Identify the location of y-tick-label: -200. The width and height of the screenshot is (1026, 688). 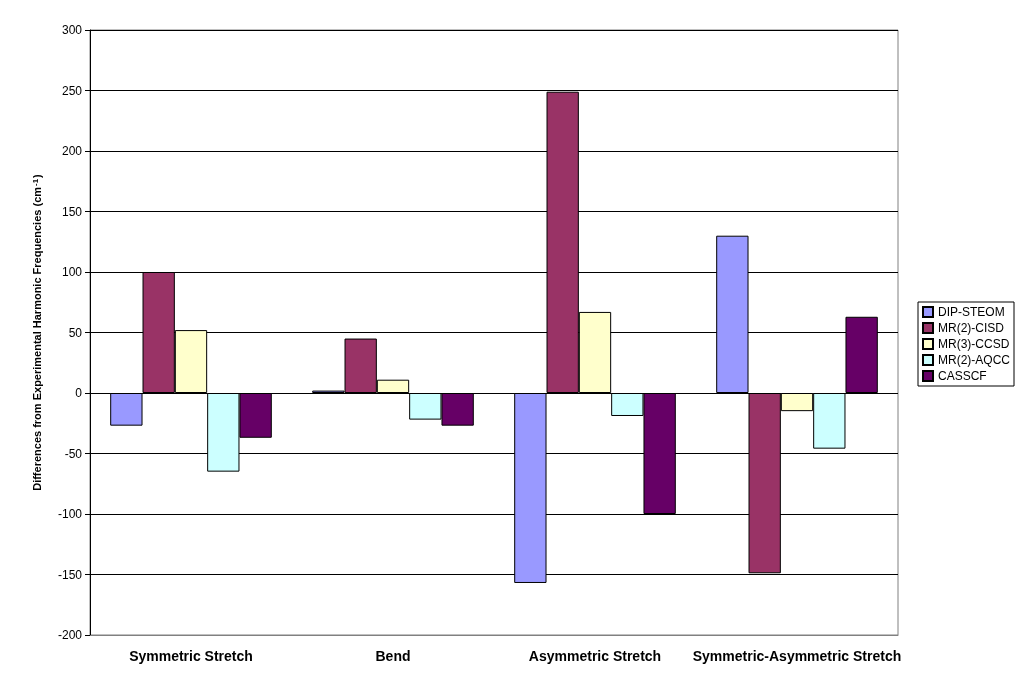
(70, 635).